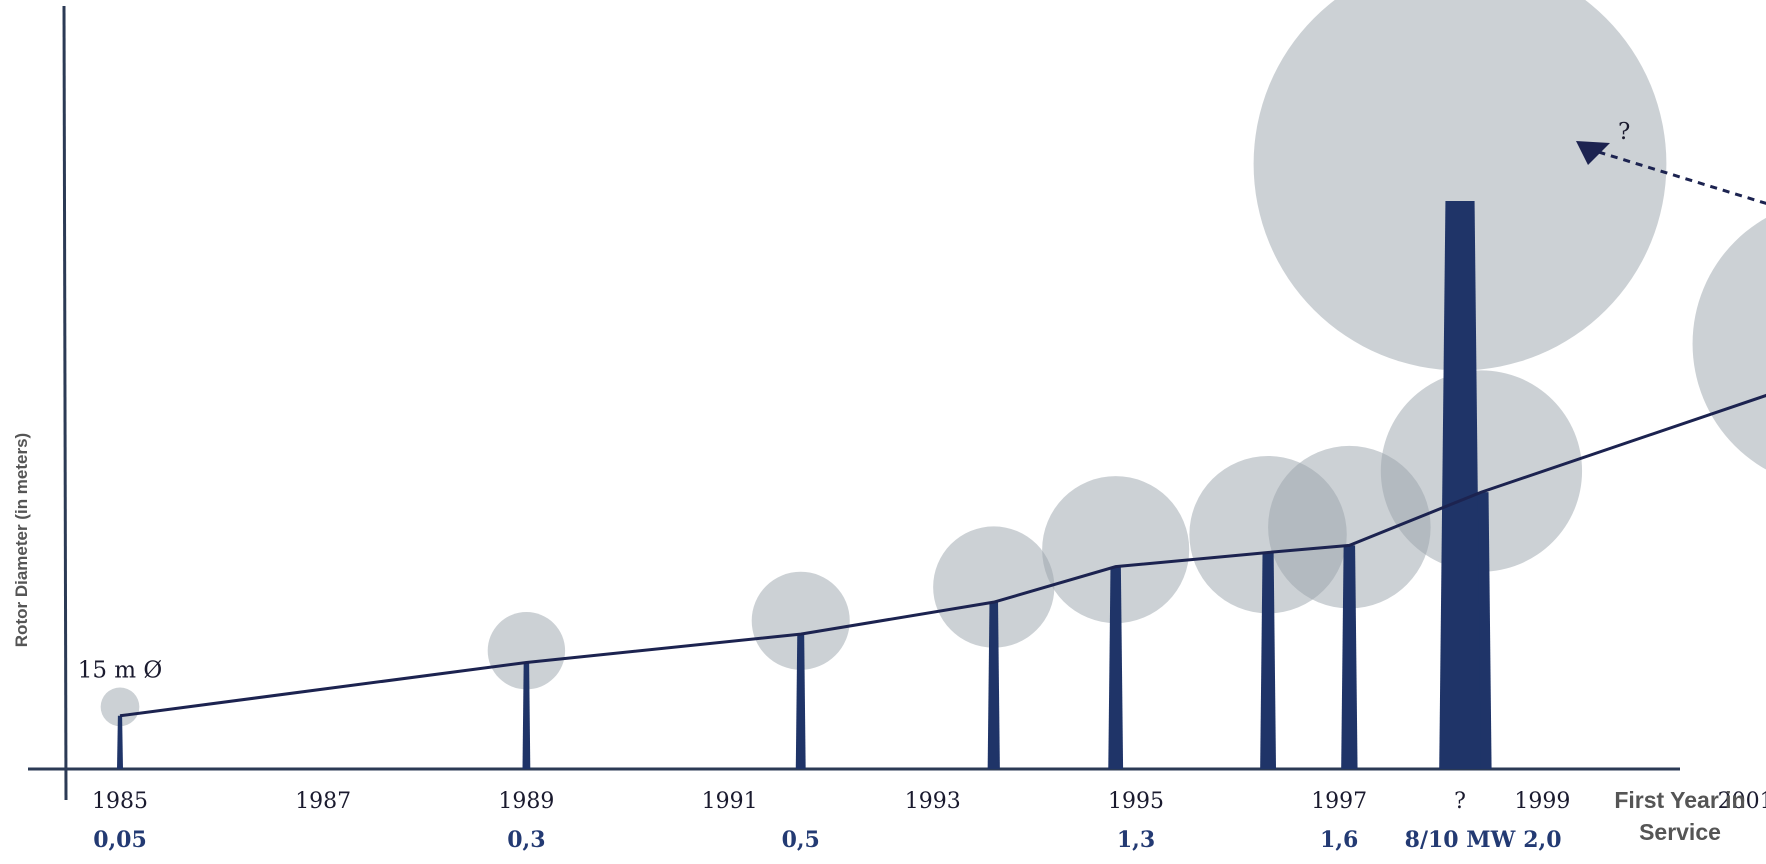  What do you see at coordinates (1542, 801) in the screenshot?
I see `x-tick-label-7: 1999` at bounding box center [1542, 801].